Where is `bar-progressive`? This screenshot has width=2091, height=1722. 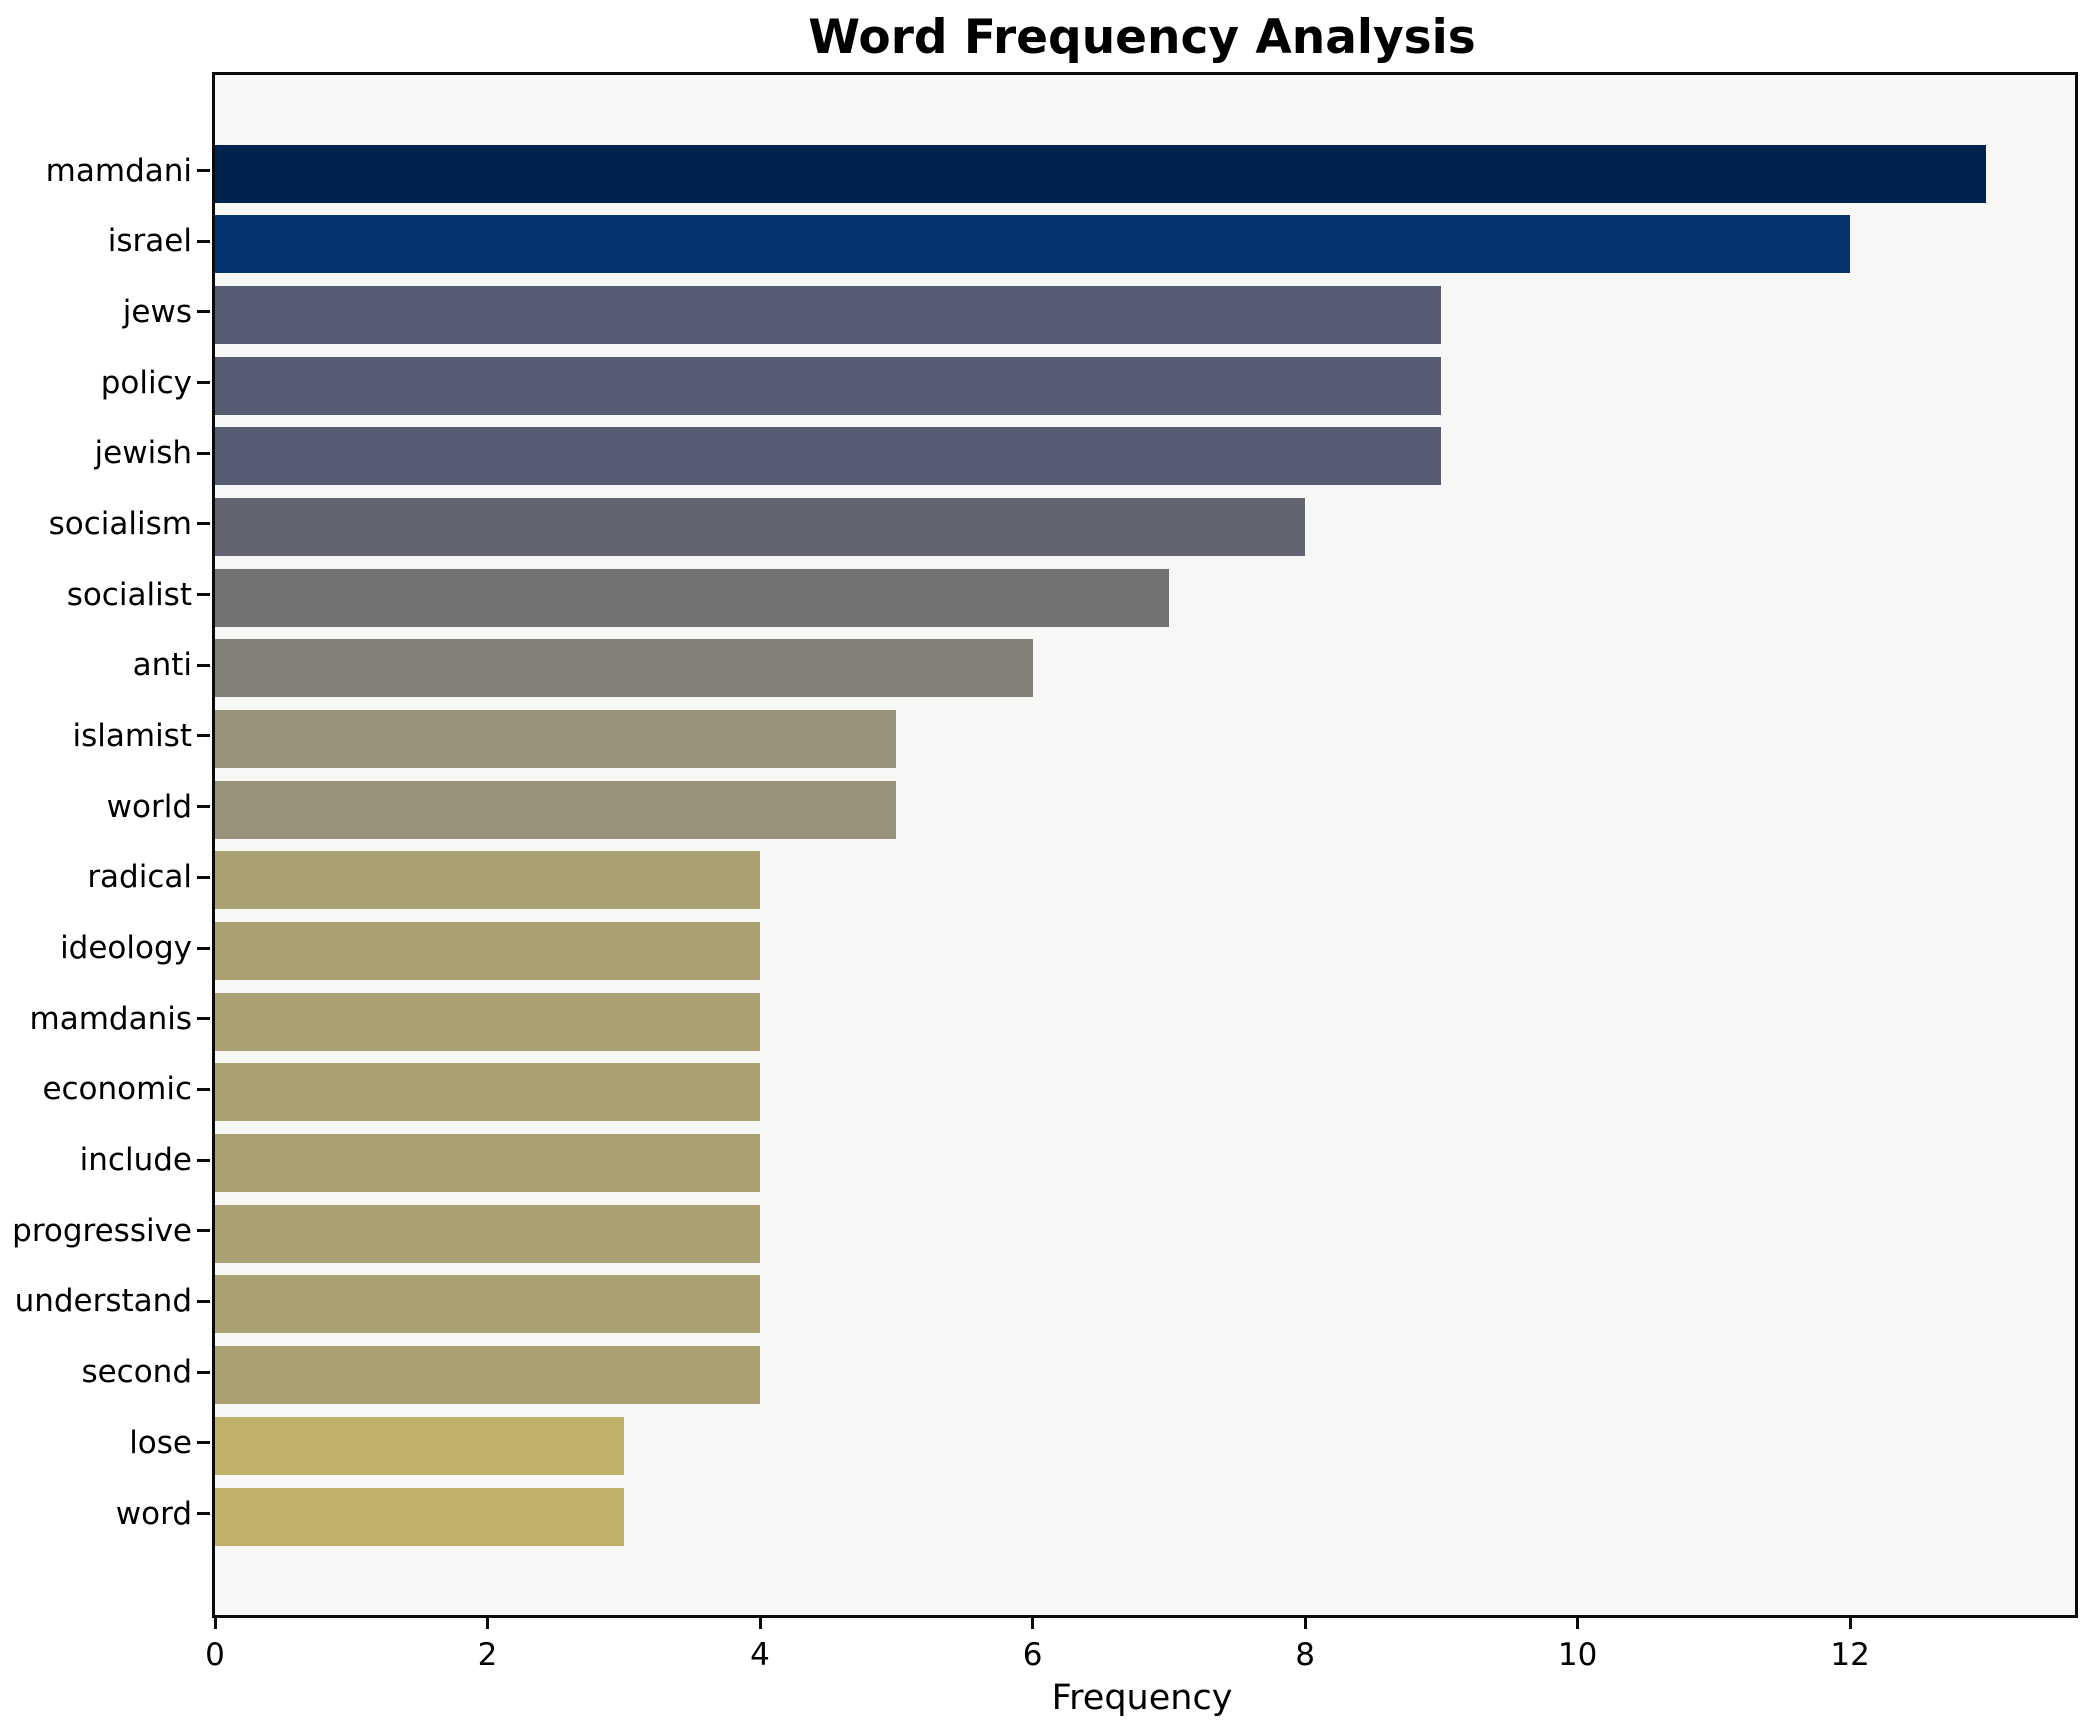 bar-progressive is located at coordinates (488, 1233).